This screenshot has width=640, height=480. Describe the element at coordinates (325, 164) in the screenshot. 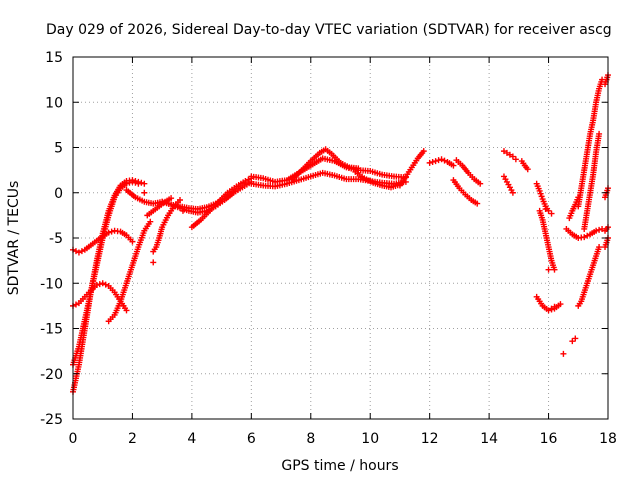

I see `series-arc-m` at that location.